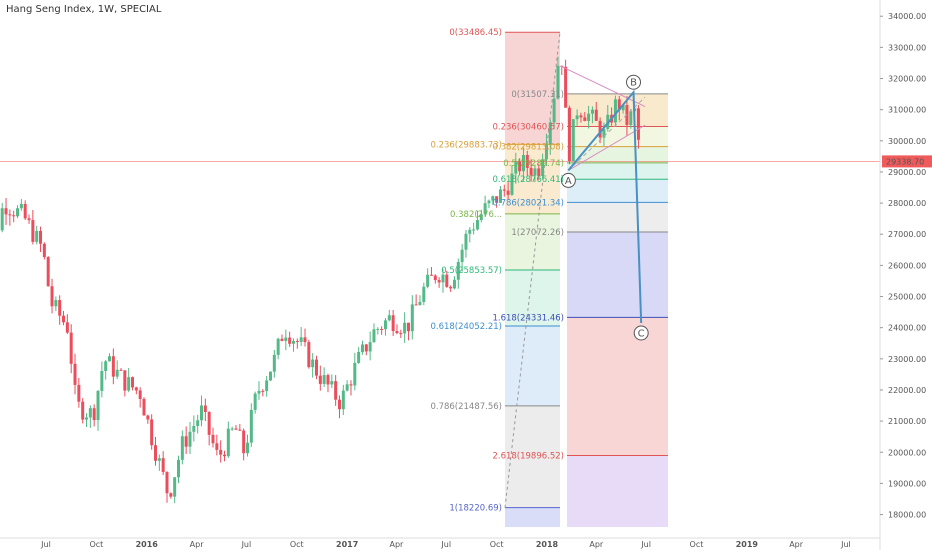 The width and height of the screenshot is (932, 550). I want to click on wave-label: B, so click(633, 83).